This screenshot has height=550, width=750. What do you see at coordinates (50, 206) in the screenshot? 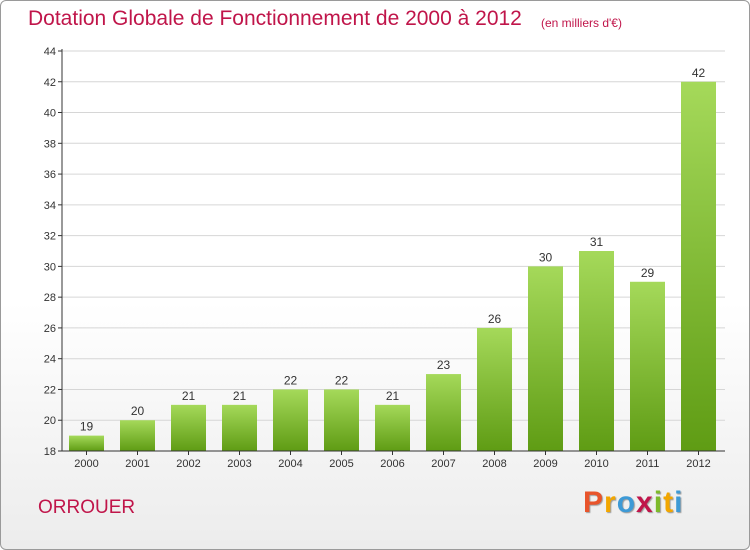
I see `y-tick-label: 34` at bounding box center [50, 206].